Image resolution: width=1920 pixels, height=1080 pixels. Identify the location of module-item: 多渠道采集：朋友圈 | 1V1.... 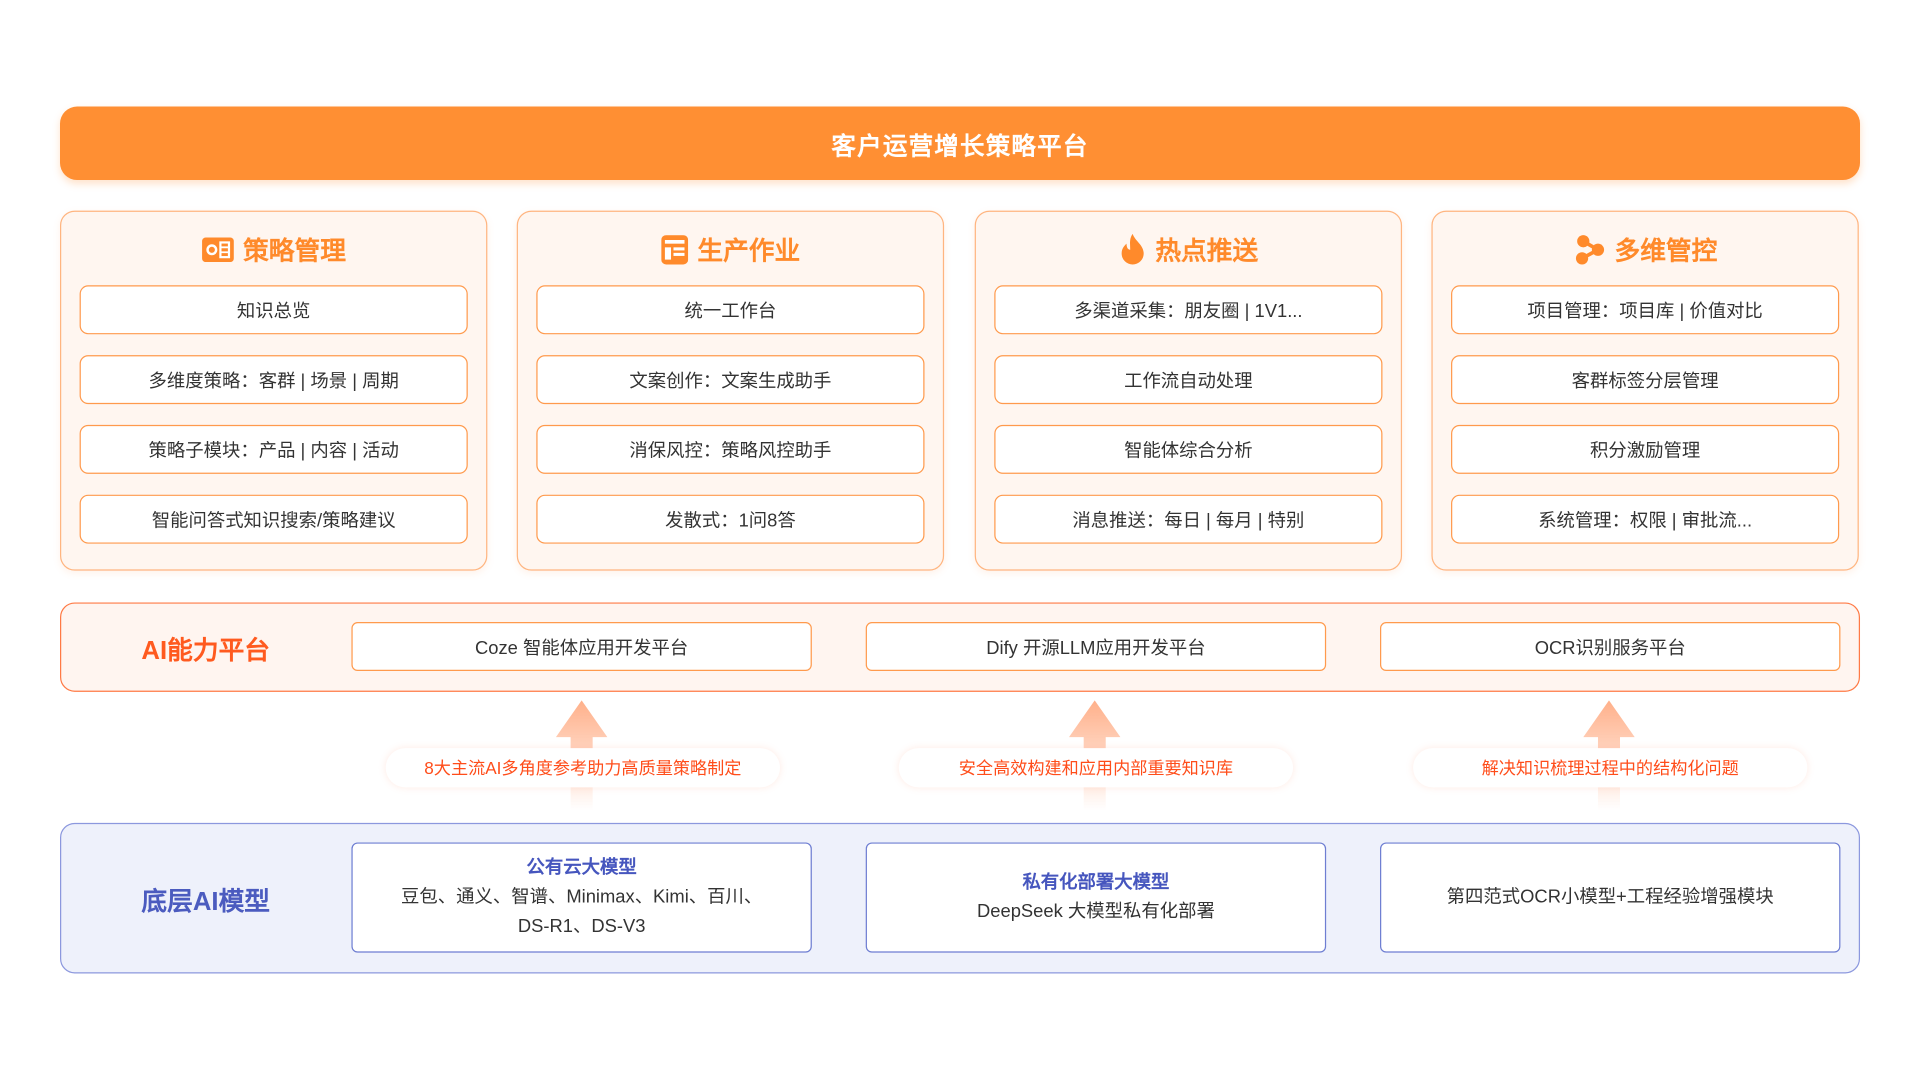
(1188, 310).